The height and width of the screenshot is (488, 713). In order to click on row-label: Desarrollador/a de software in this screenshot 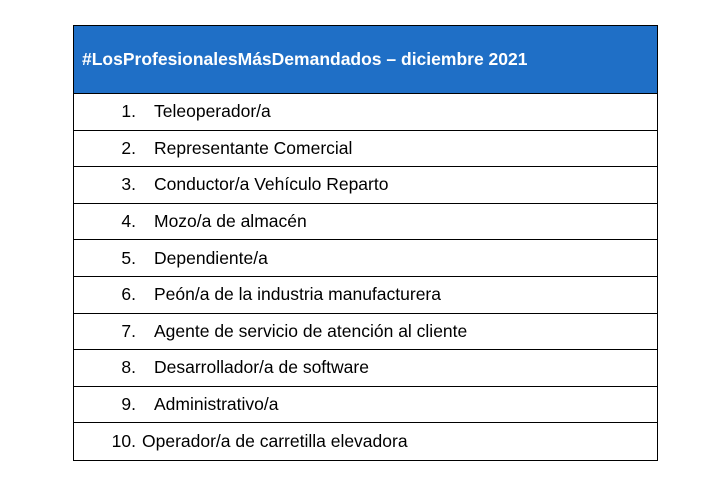, I will do `click(261, 367)`.